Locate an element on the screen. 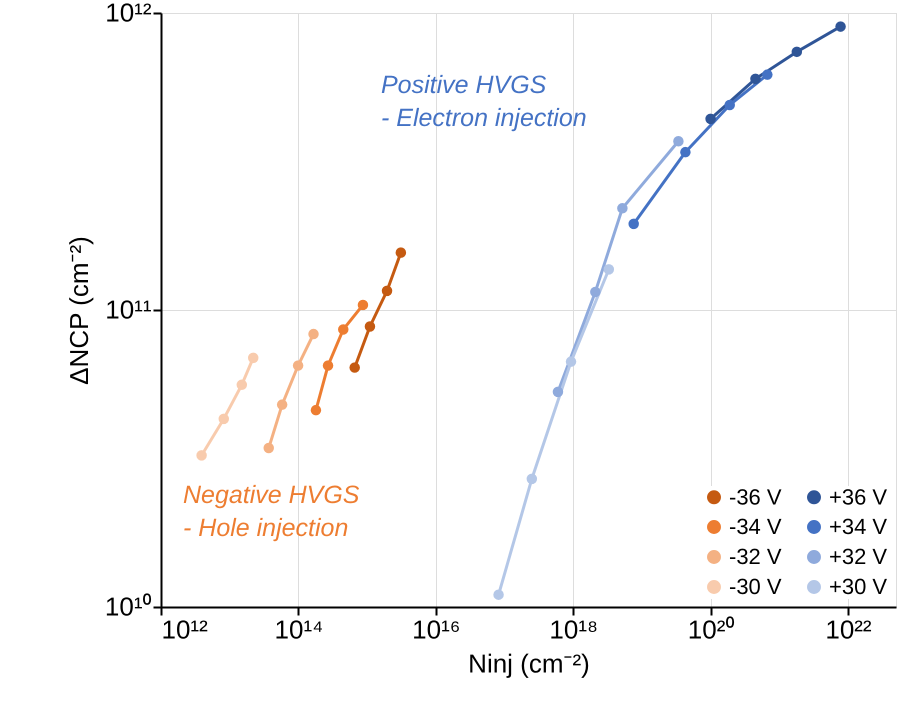 The image size is (904, 726). x-tick-label: 10¹⁴ is located at coordinates (299, 629).